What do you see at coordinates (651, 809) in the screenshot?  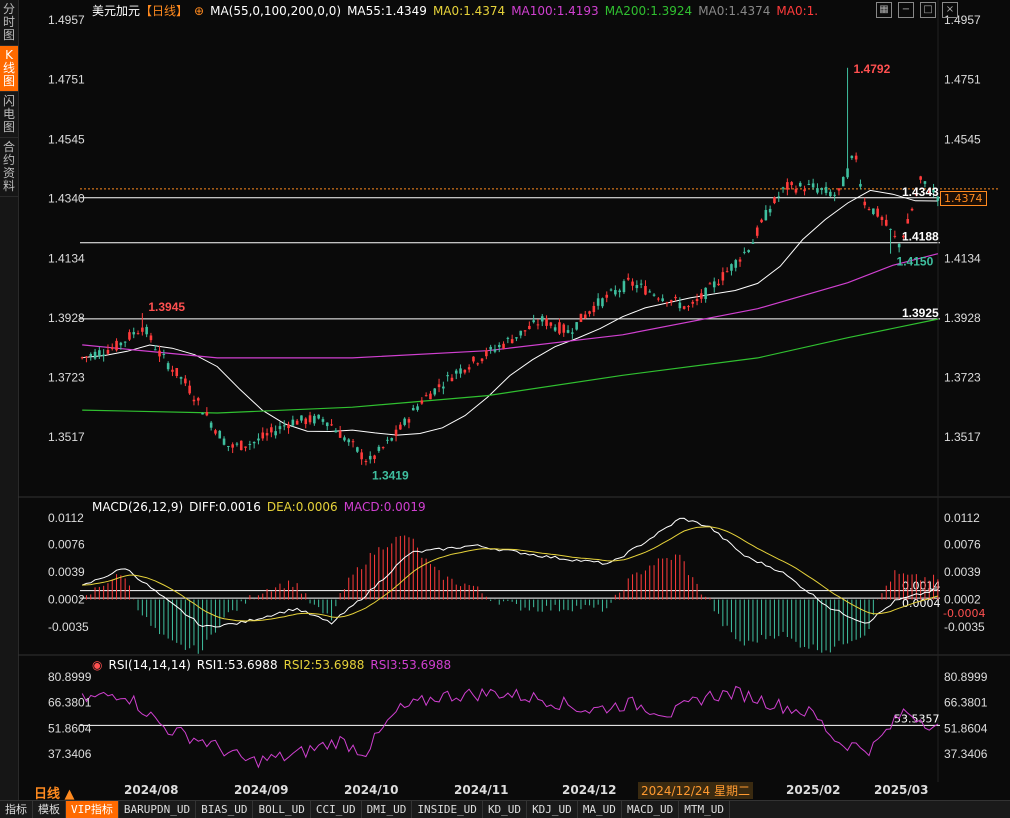 I see `tab-macd: MACD_UD` at bounding box center [651, 809].